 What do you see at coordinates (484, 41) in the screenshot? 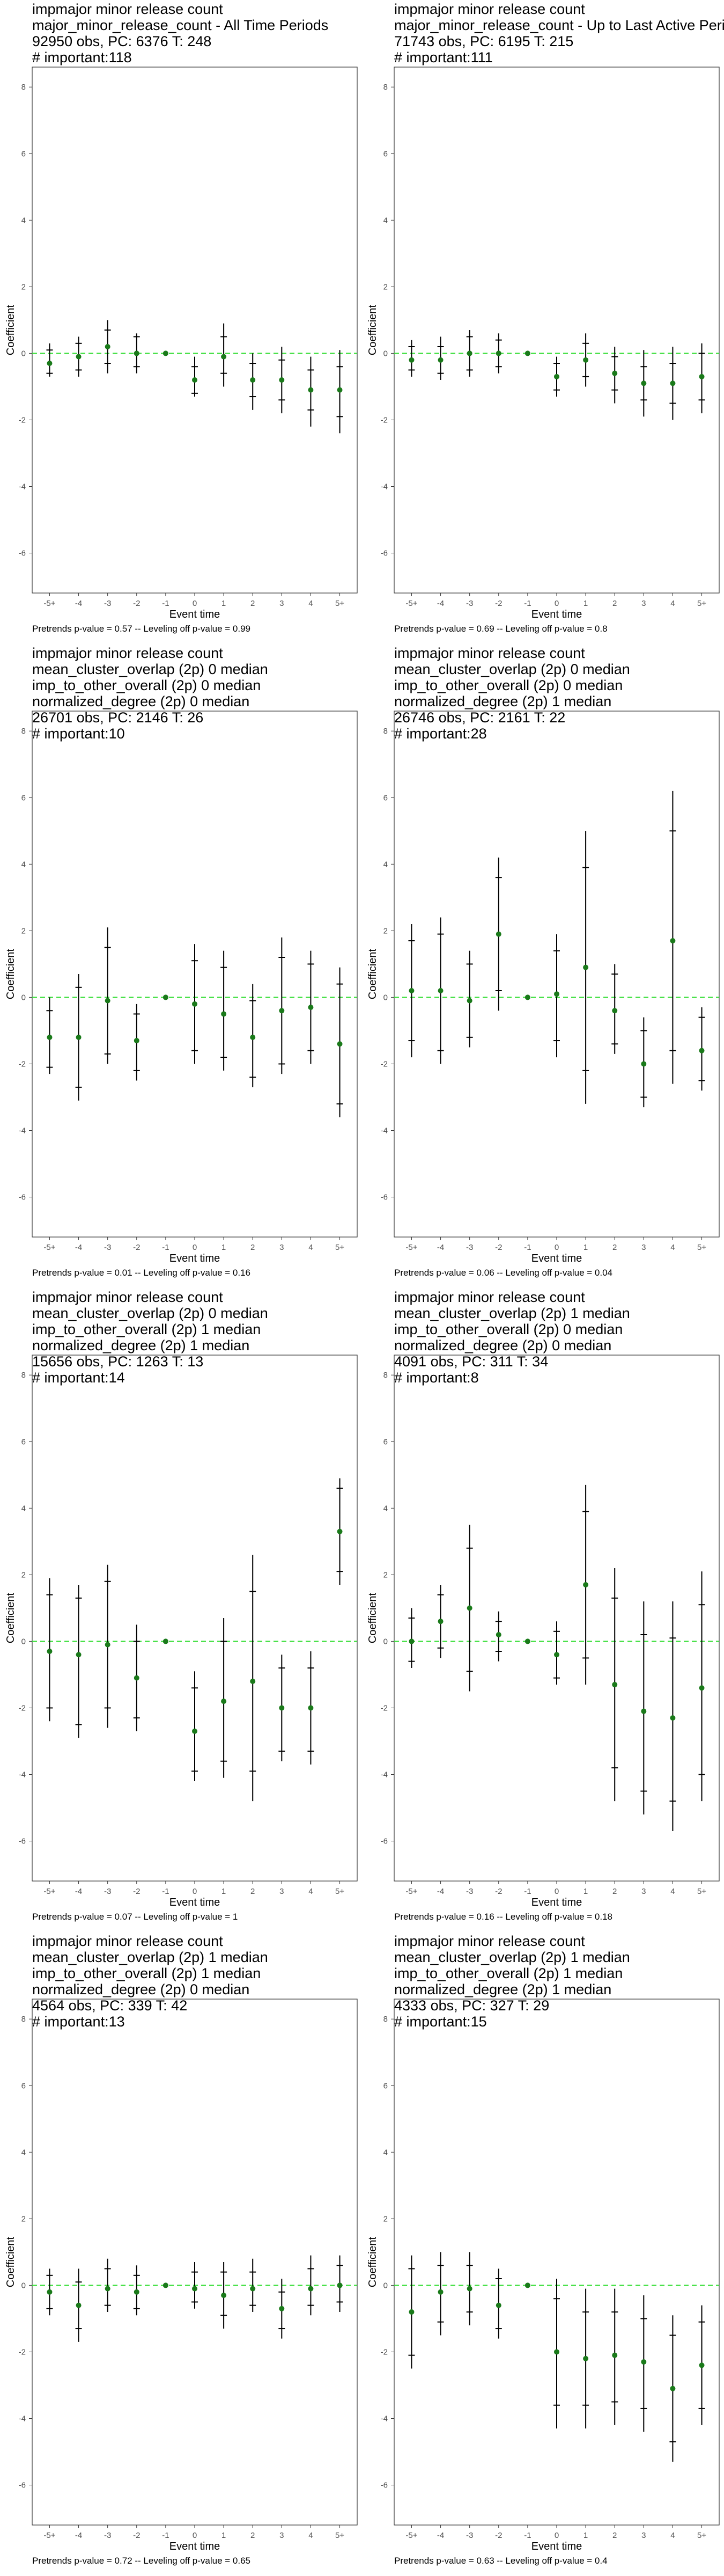
I see `chart-title-line: 71743 obs, PC: 6195 T: 215` at bounding box center [484, 41].